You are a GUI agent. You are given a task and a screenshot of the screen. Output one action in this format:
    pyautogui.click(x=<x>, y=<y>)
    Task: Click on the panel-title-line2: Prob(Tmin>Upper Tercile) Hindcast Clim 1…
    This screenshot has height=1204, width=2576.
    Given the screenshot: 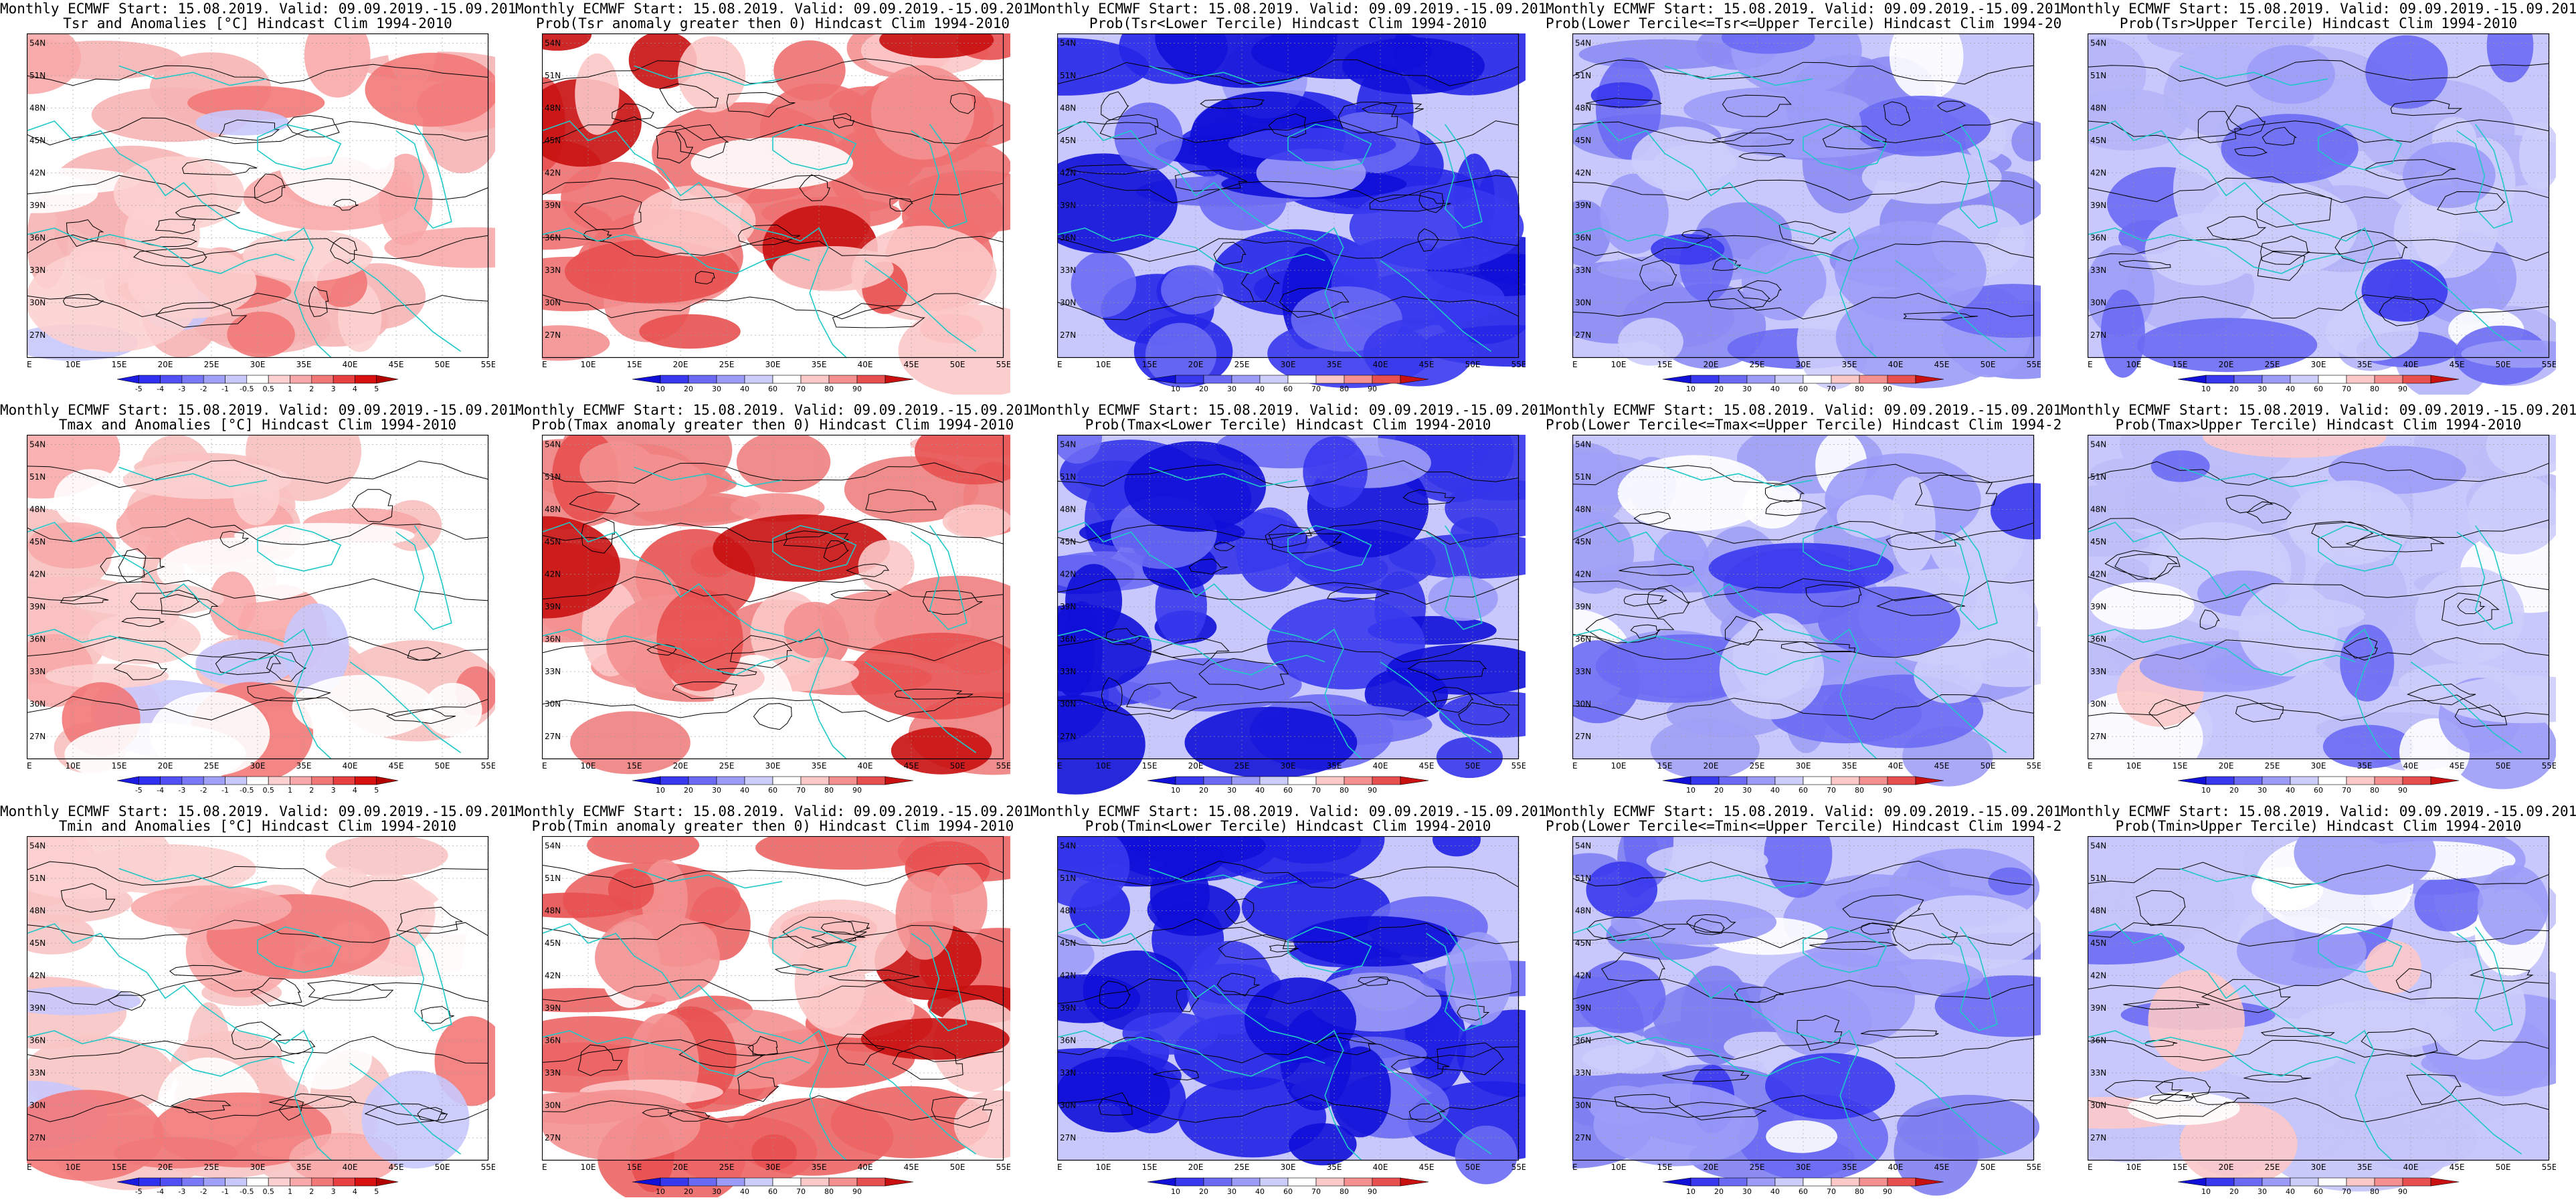 What is the action you would take?
    pyautogui.click(x=2318, y=826)
    